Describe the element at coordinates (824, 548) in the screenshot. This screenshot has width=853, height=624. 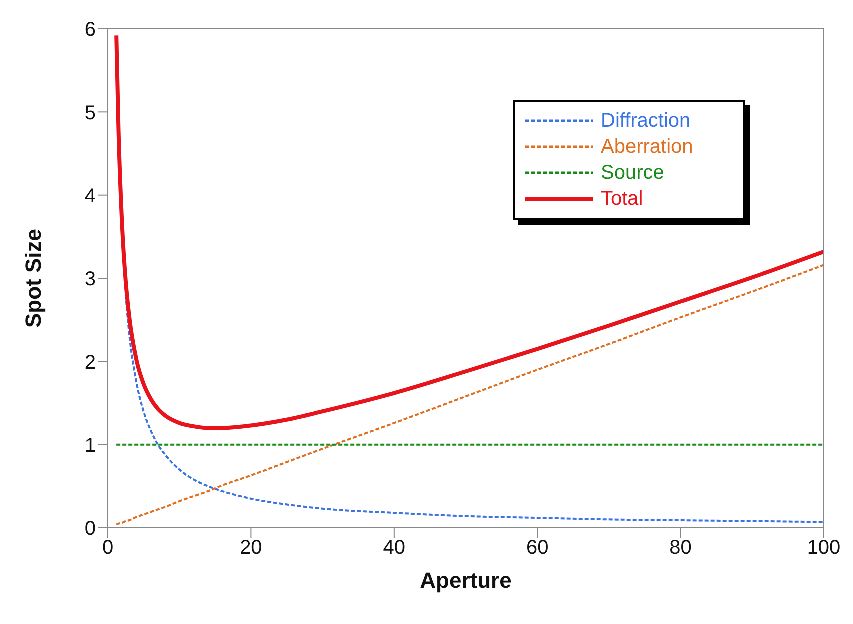
I see `x-tick-label: 100` at that location.